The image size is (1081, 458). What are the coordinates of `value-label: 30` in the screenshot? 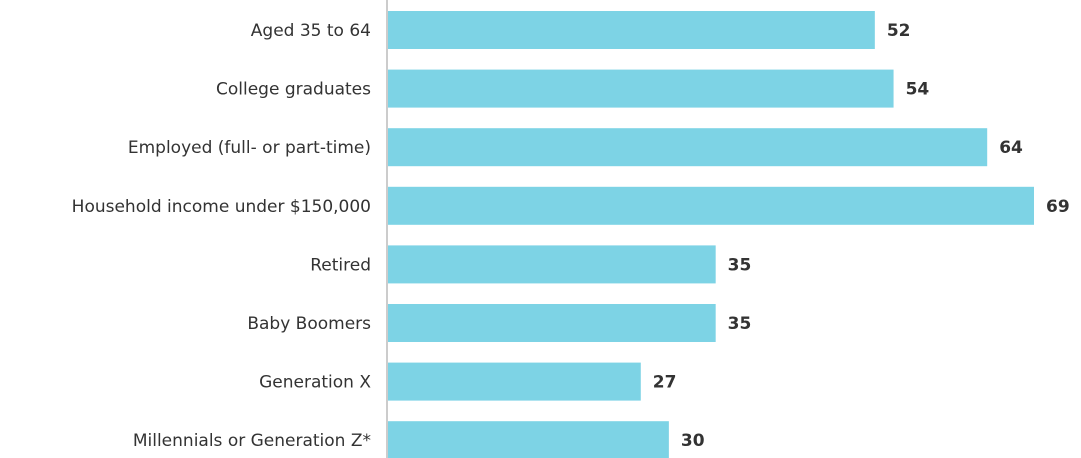 It's located at (693, 441).